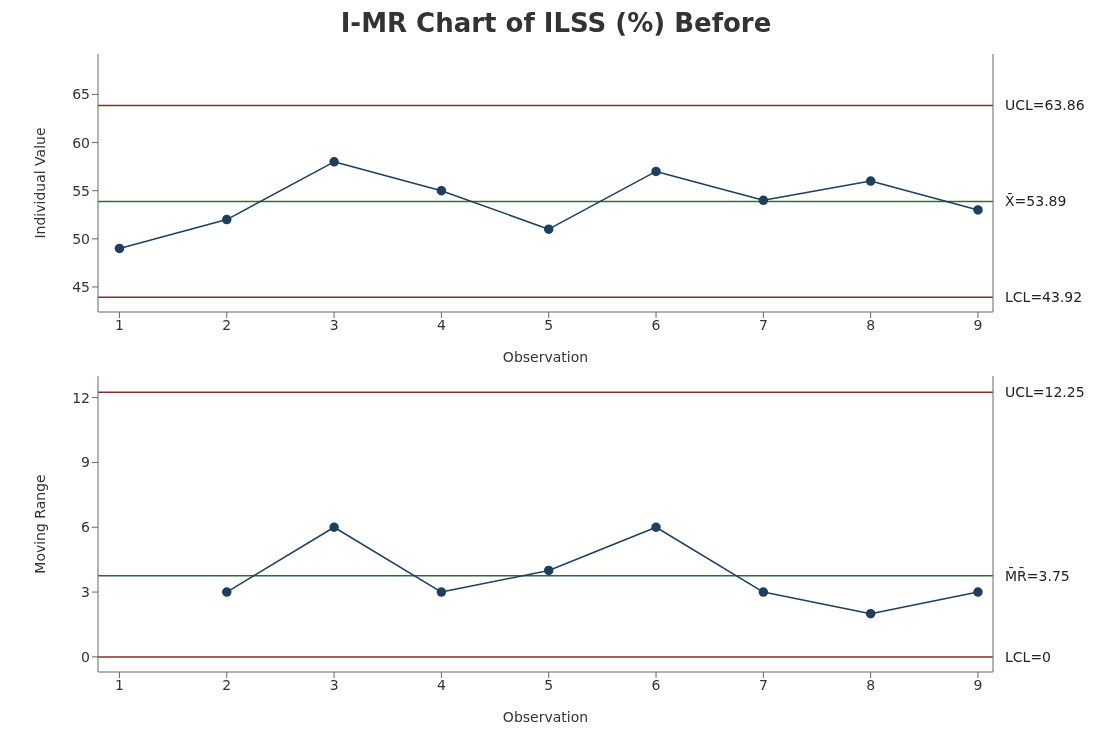 This screenshot has width=1112, height=746. I want to click on y-tick-label: 65, so click(81, 94).